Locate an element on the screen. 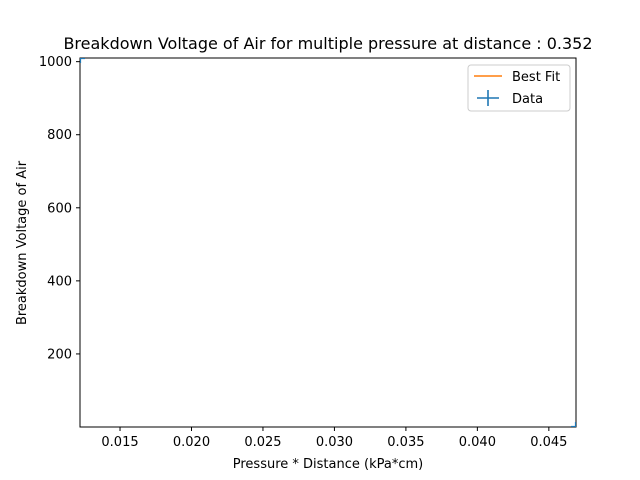 The width and height of the screenshot is (640, 480). x-tick-label: 0.030 is located at coordinates (334, 442).